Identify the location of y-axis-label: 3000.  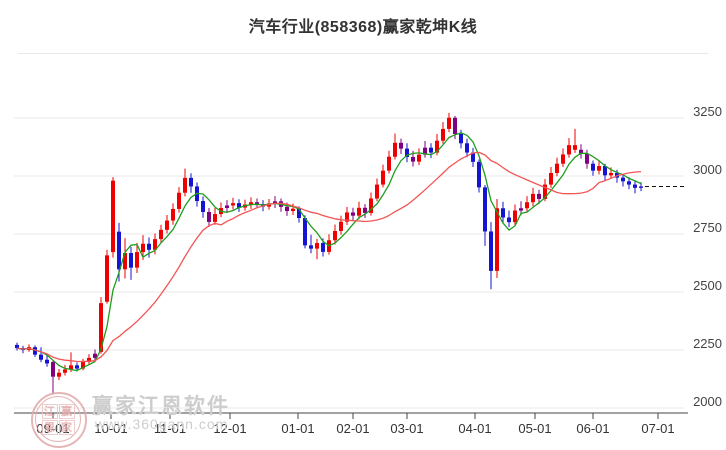
(707, 169).